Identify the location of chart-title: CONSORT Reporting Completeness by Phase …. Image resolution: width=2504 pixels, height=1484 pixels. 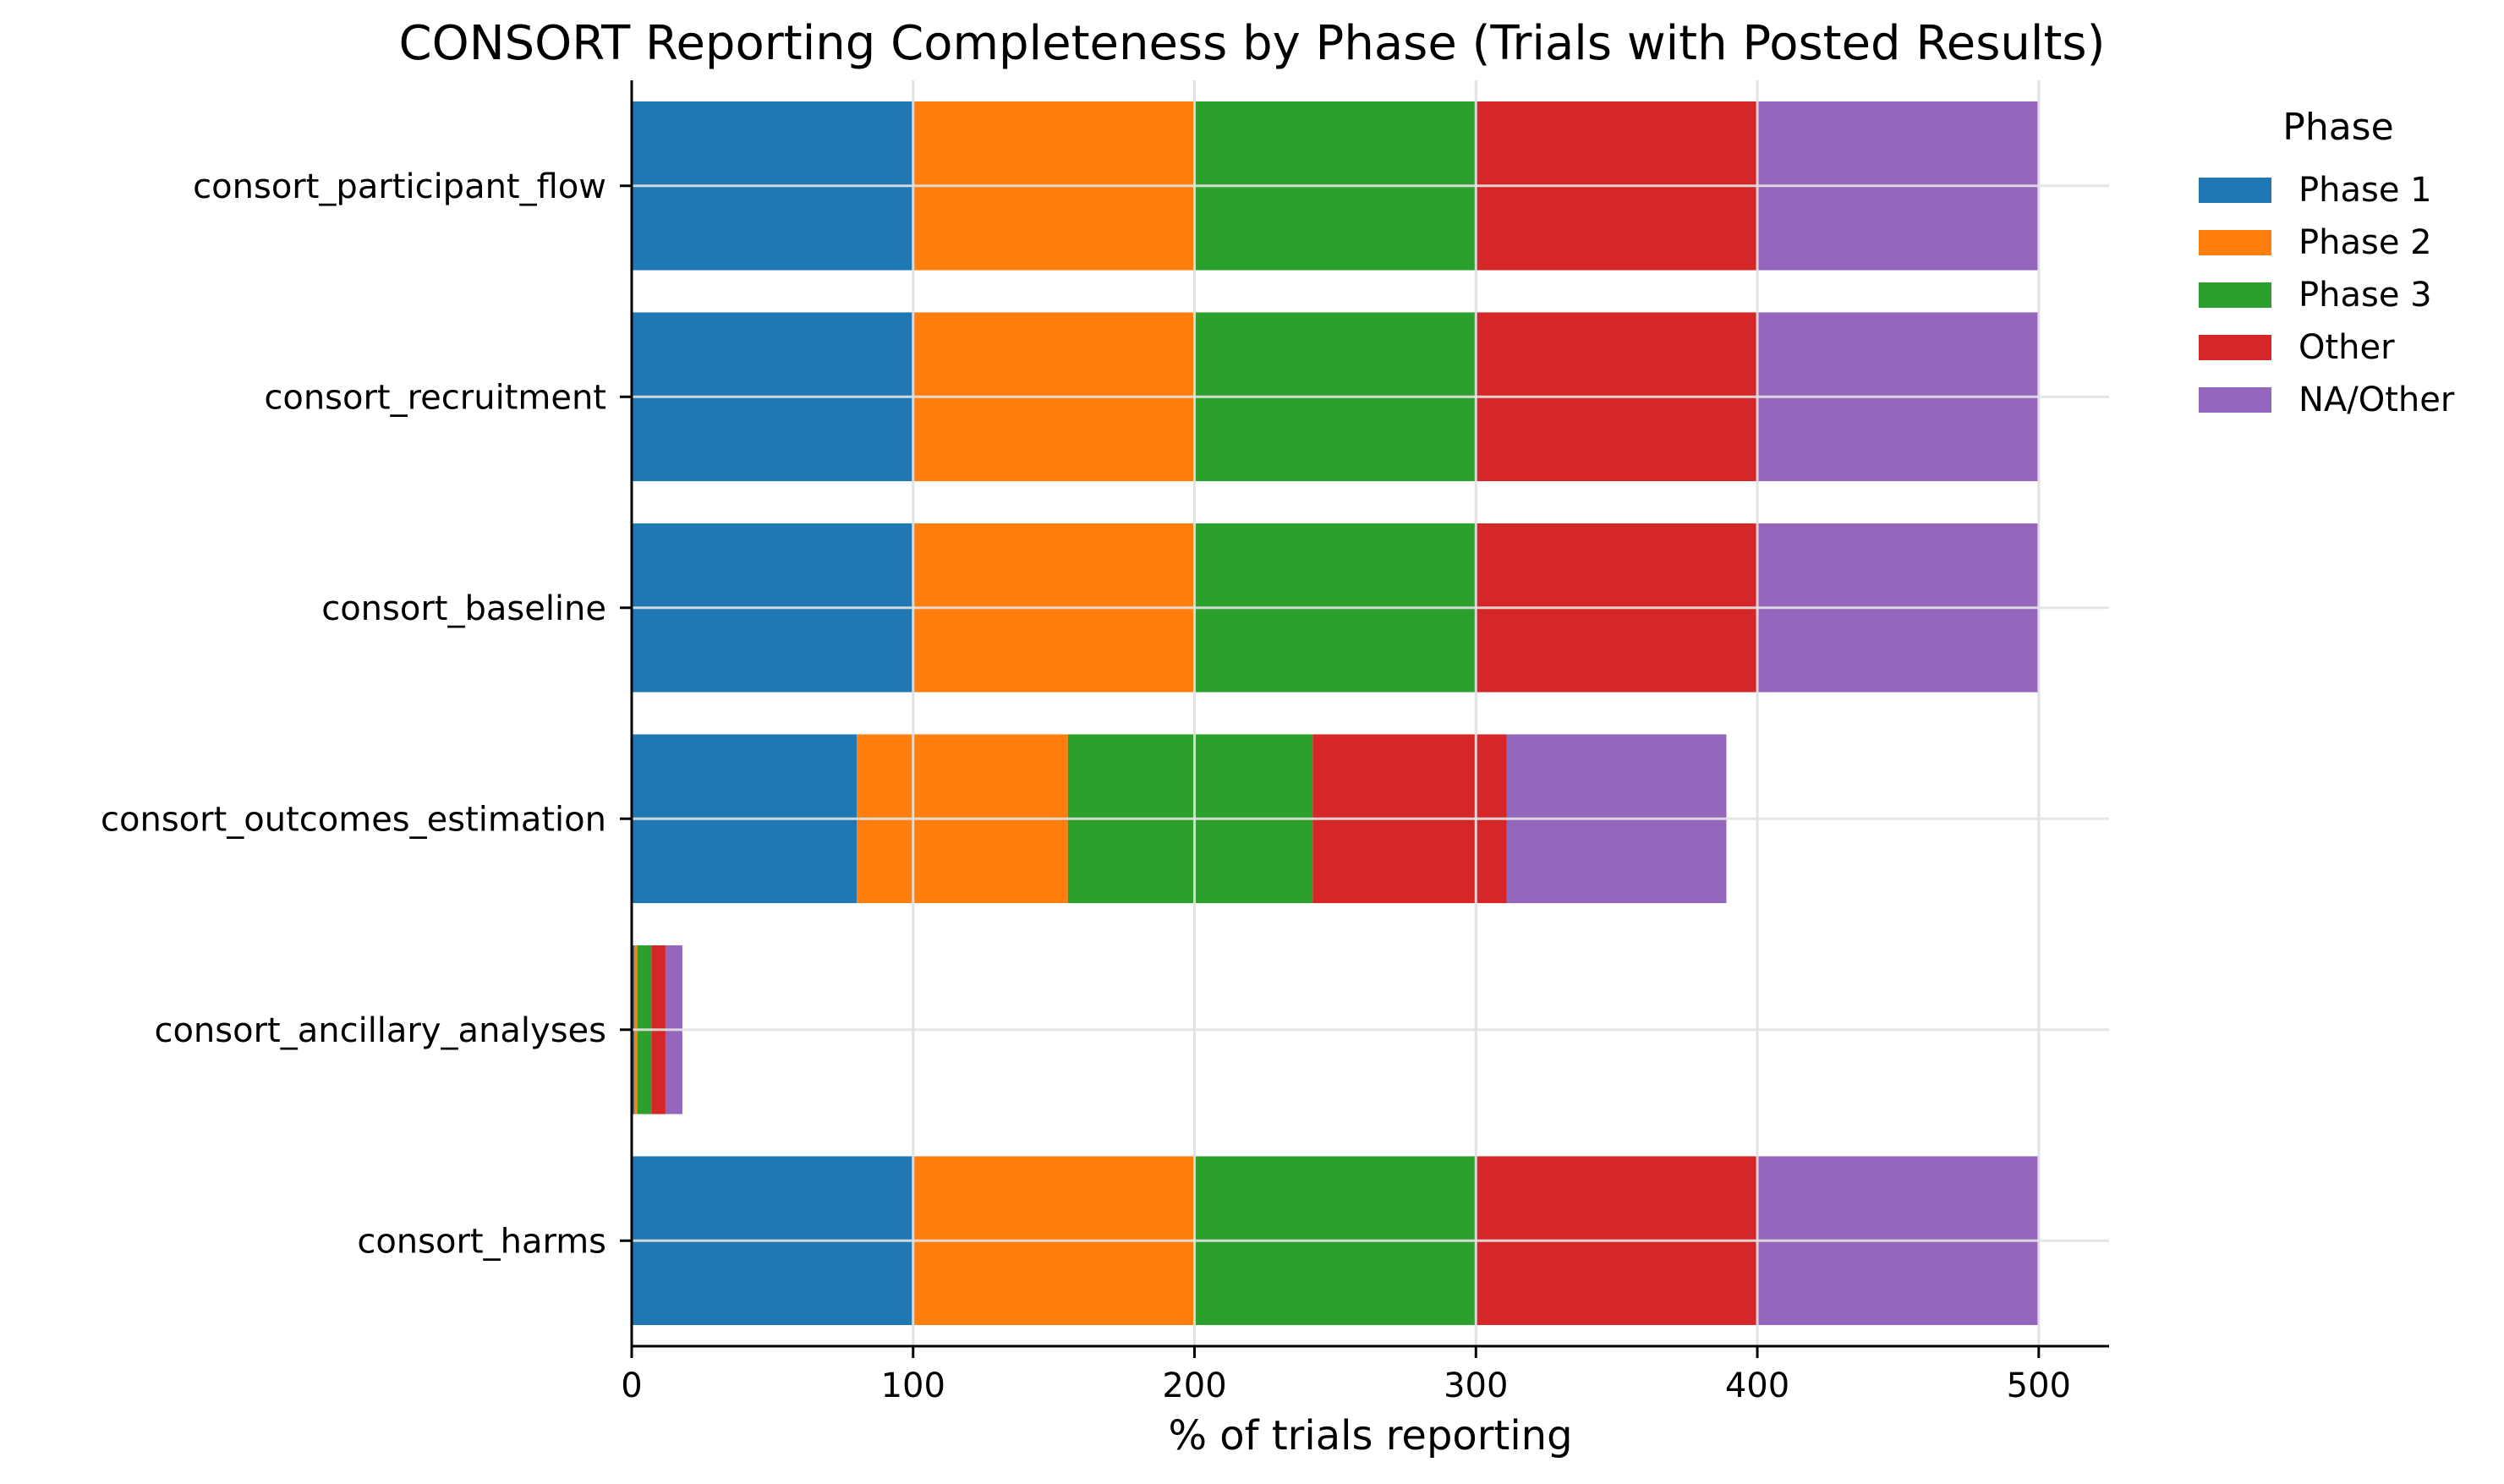
(1252, 43).